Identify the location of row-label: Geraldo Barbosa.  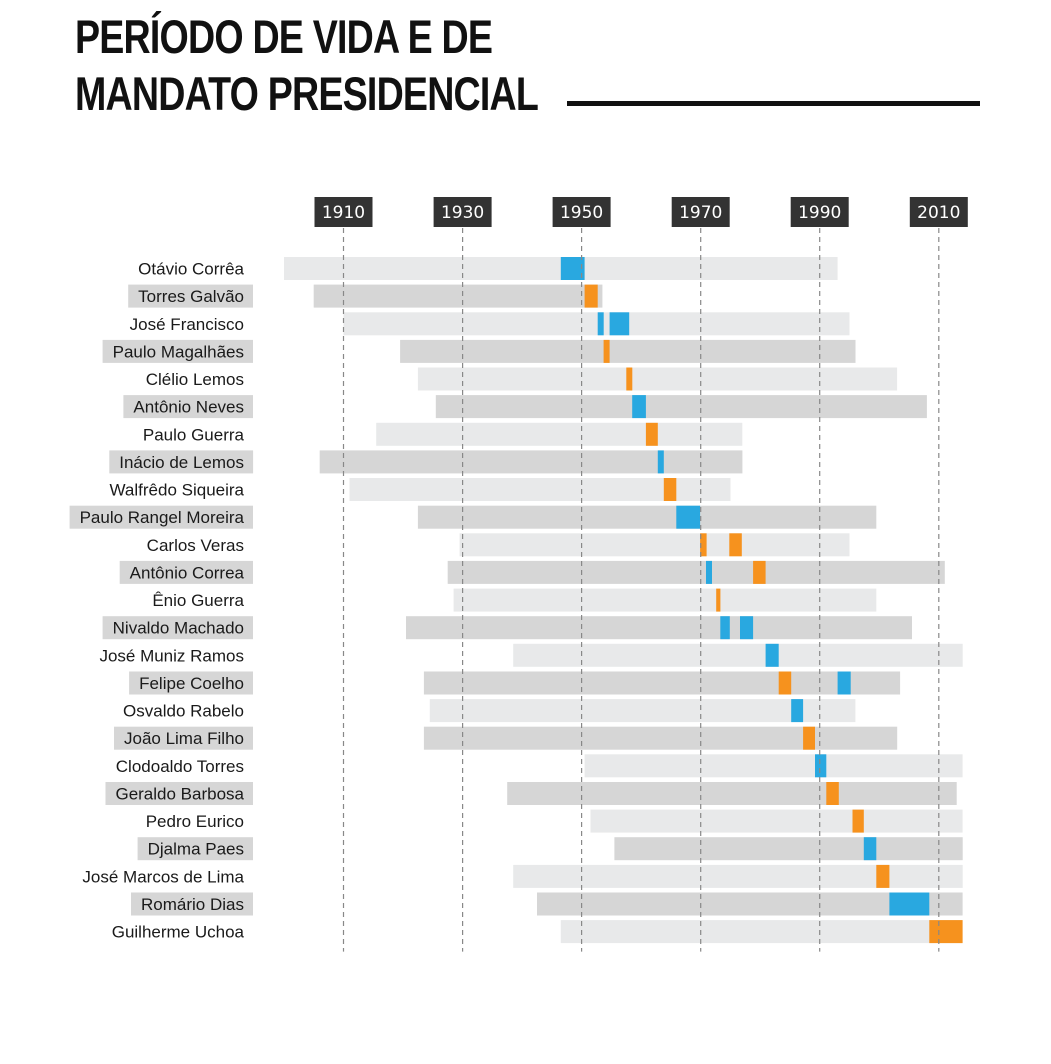
(179, 794).